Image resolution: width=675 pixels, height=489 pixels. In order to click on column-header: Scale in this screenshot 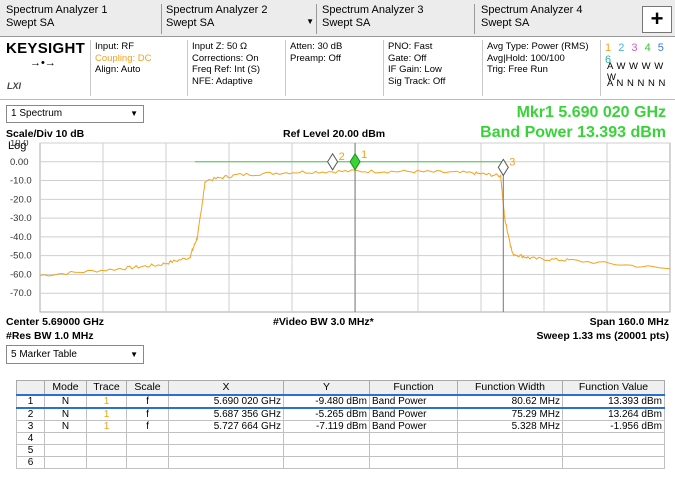, I will do `click(147, 387)`.